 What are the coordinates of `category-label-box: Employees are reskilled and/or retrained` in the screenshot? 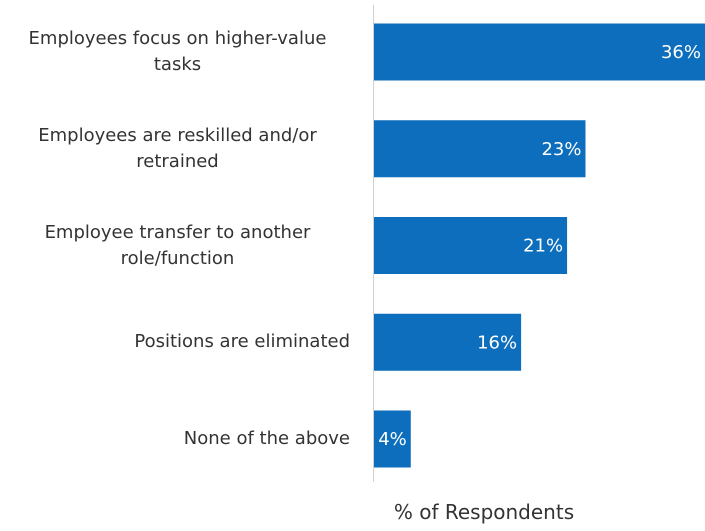 It's located at (175, 149).